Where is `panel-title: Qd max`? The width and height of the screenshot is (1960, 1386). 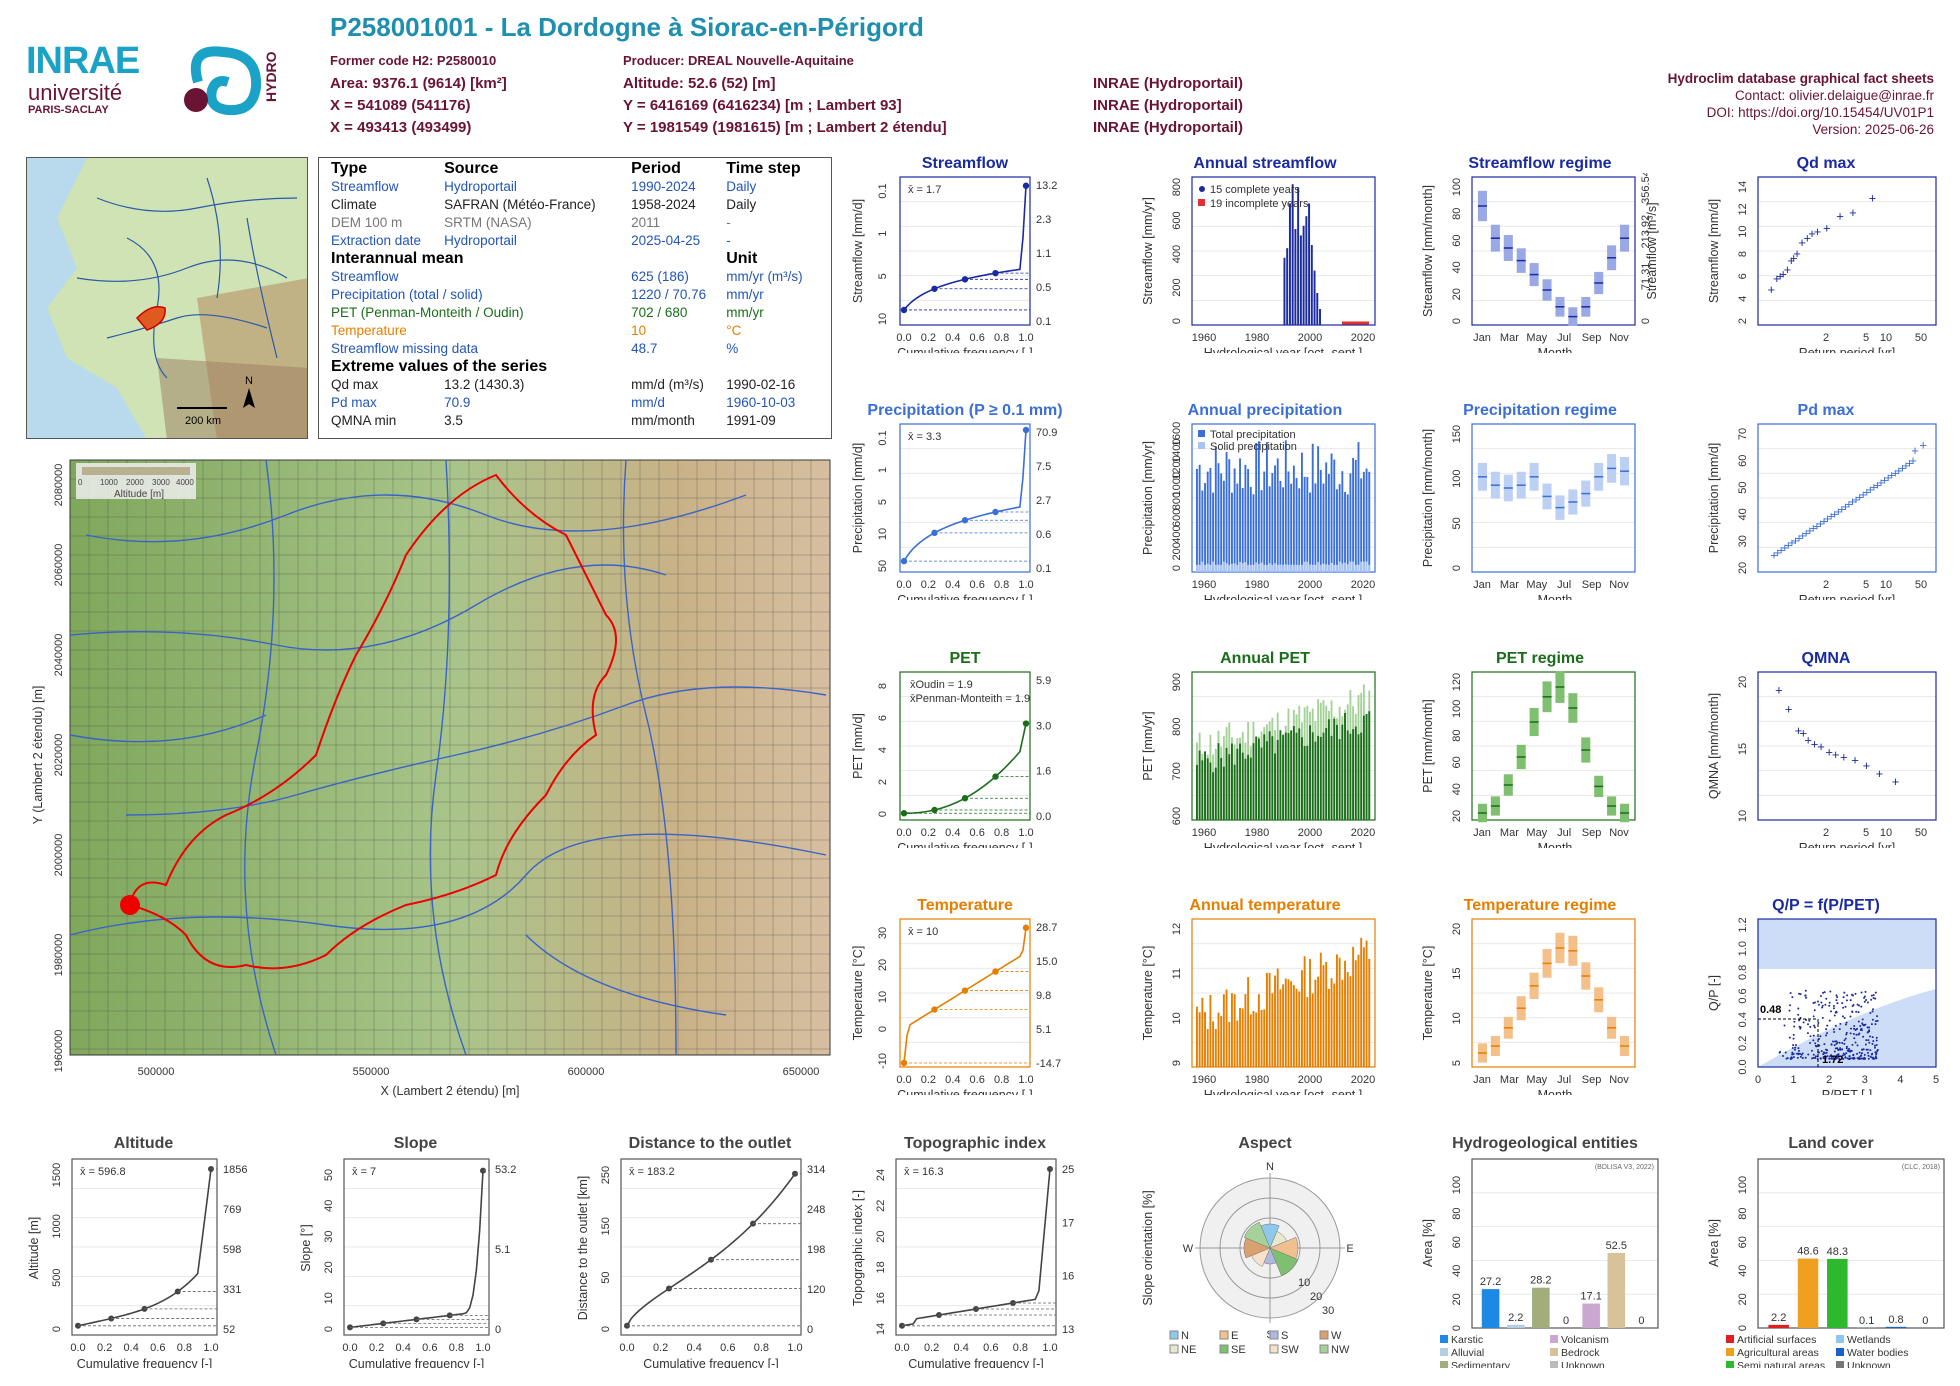 panel-title: Qd max is located at coordinates (1826, 163).